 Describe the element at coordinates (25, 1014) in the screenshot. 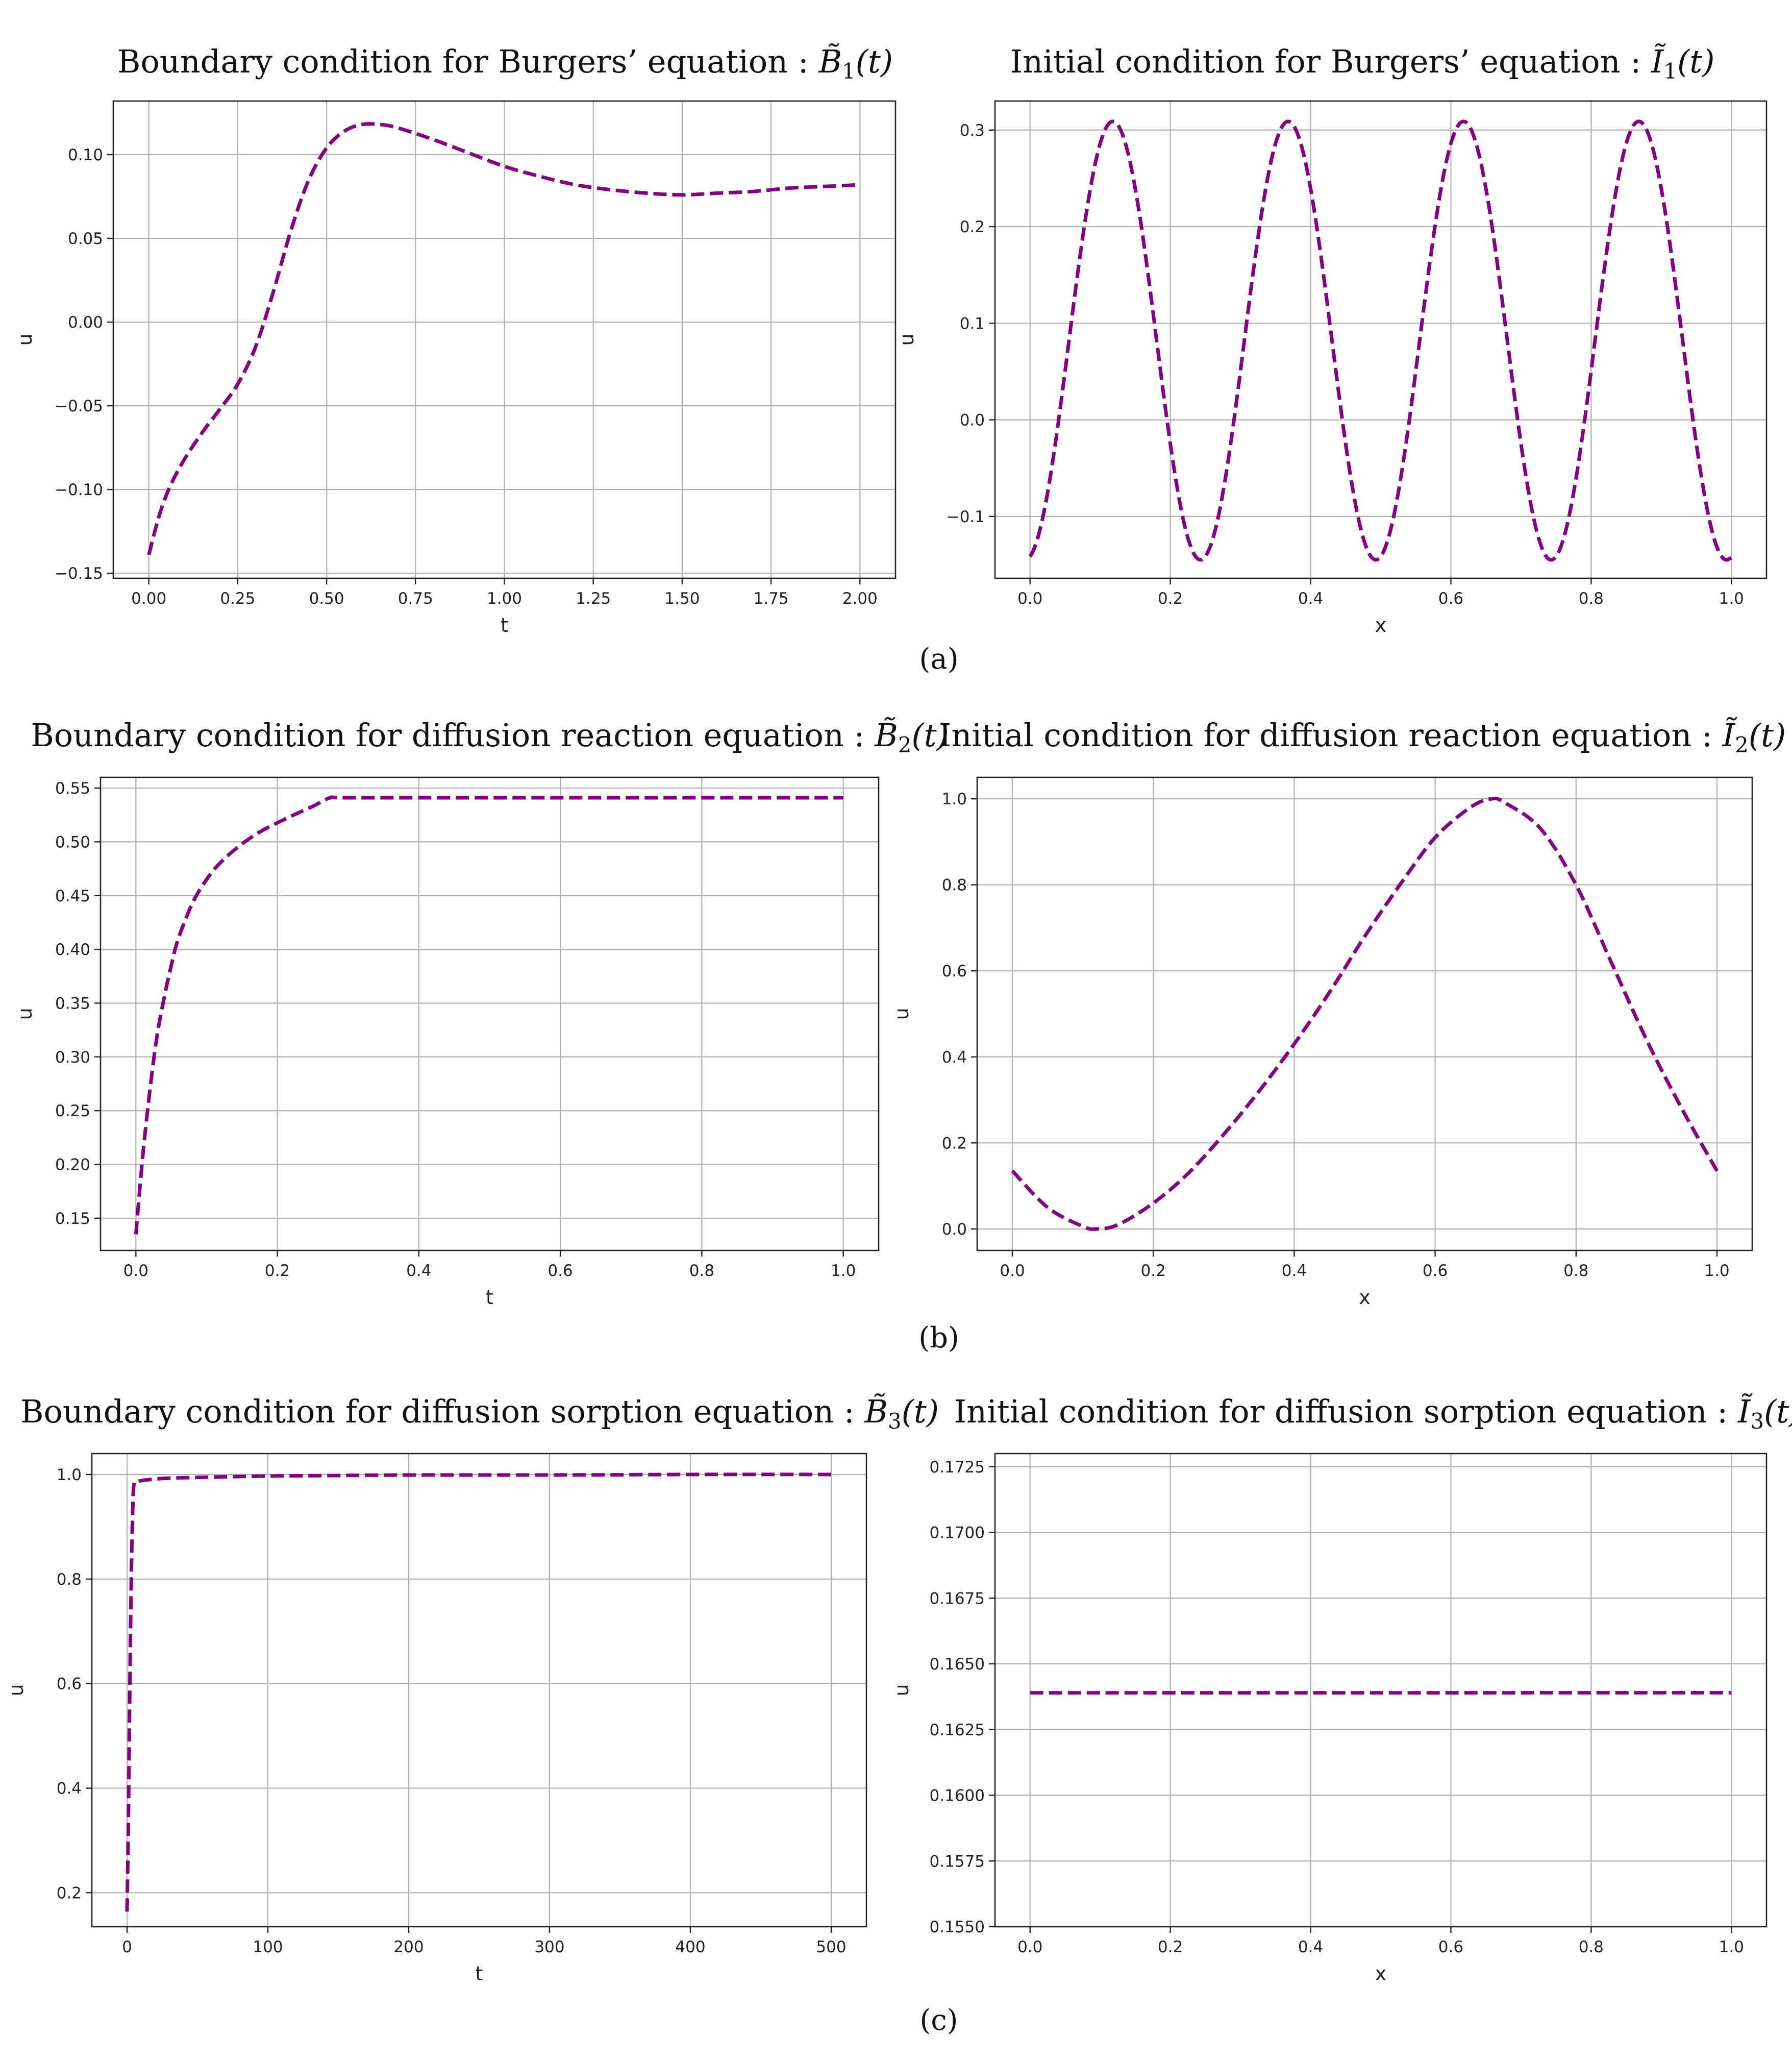

I see `b2-ylabel: u` at that location.